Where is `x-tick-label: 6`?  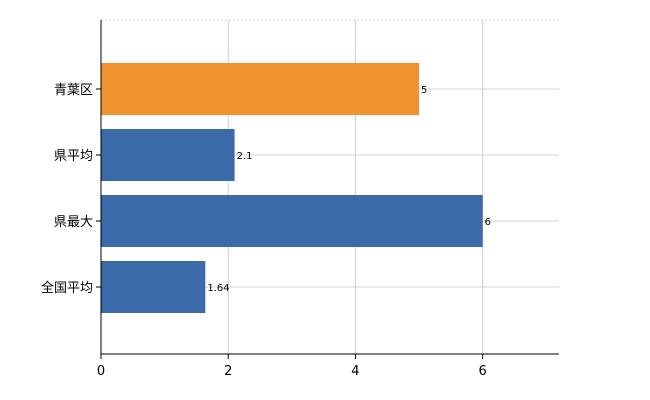
x-tick-label: 6 is located at coordinates (483, 371).